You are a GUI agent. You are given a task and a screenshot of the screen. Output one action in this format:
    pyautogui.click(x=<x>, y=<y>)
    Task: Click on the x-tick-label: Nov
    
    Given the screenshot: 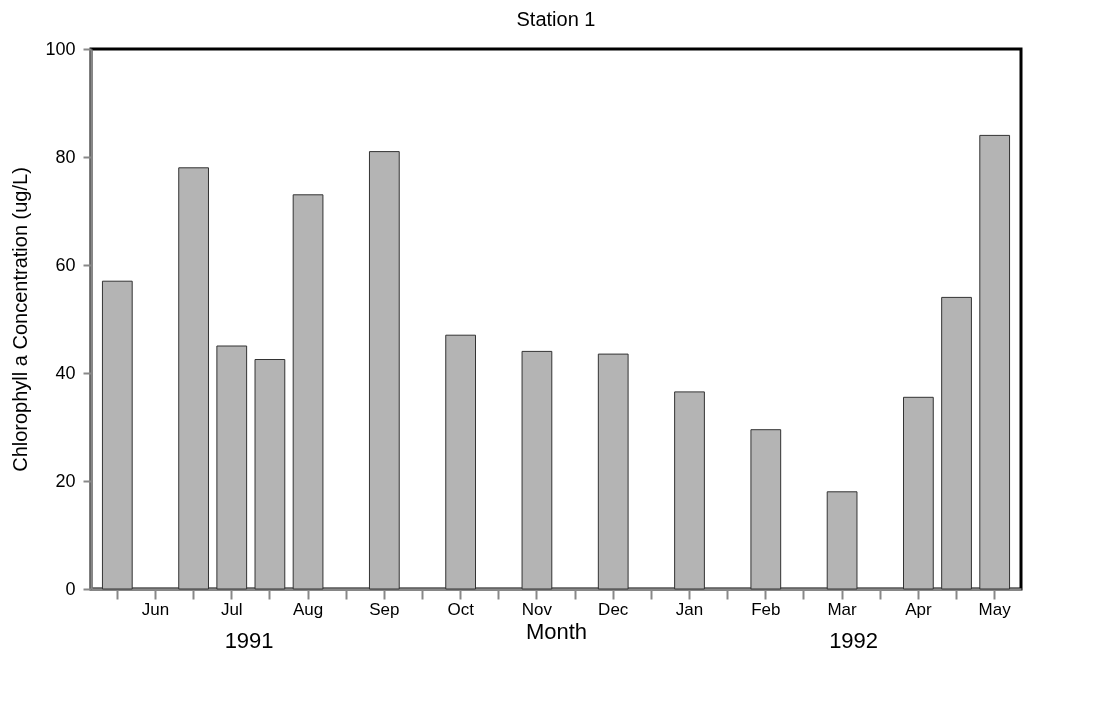 What is the action you would take?
    pyautogui.click(x=537, y=609)
    